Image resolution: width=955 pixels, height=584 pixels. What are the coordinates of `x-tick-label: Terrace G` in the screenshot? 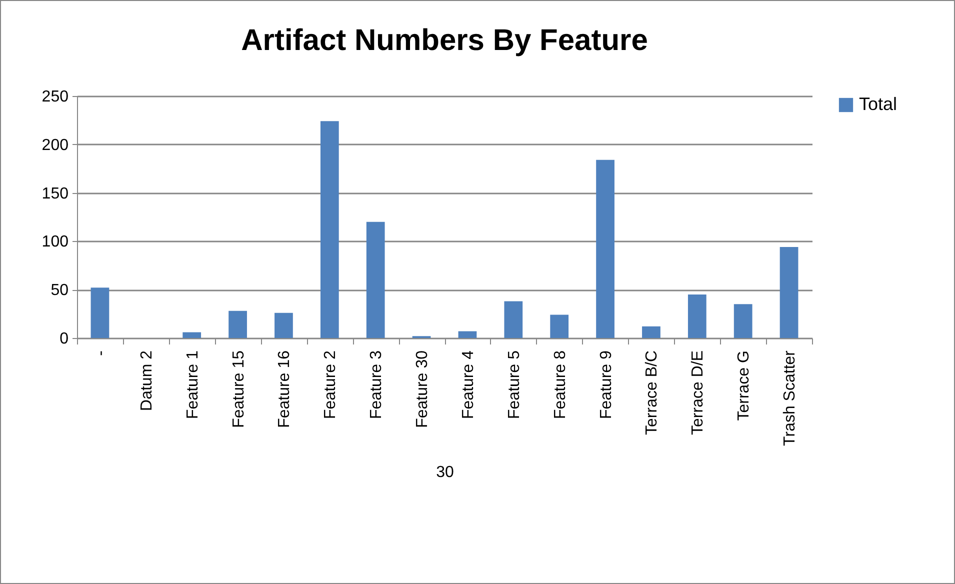 It's located at (744, 385).